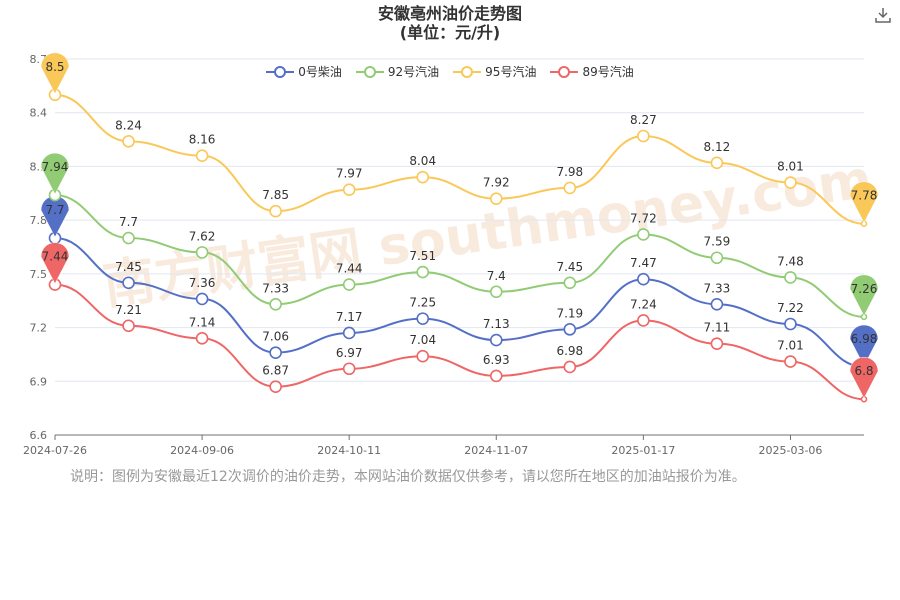 Image resolution: width=900 pixels, height=600 pixels. What do you see at coordinates (39, 435) in the screenshot?
I see `y-tick-label: 6.6` at bounding box center [39, 435].